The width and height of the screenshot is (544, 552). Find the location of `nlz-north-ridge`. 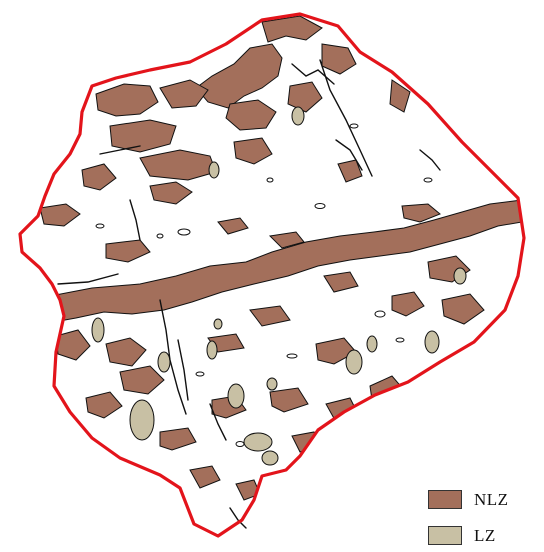

nlz-north-ridge is located at coordinates (292, 29).